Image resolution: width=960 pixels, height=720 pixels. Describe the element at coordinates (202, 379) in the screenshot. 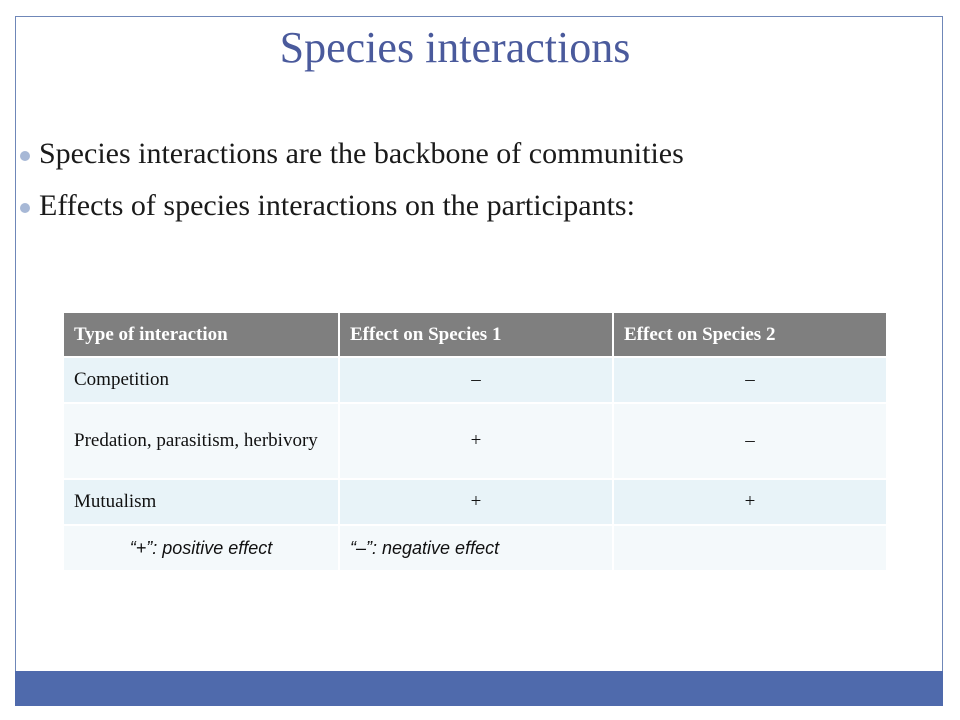

I see `interaction-type-cell: Competition` at that location.